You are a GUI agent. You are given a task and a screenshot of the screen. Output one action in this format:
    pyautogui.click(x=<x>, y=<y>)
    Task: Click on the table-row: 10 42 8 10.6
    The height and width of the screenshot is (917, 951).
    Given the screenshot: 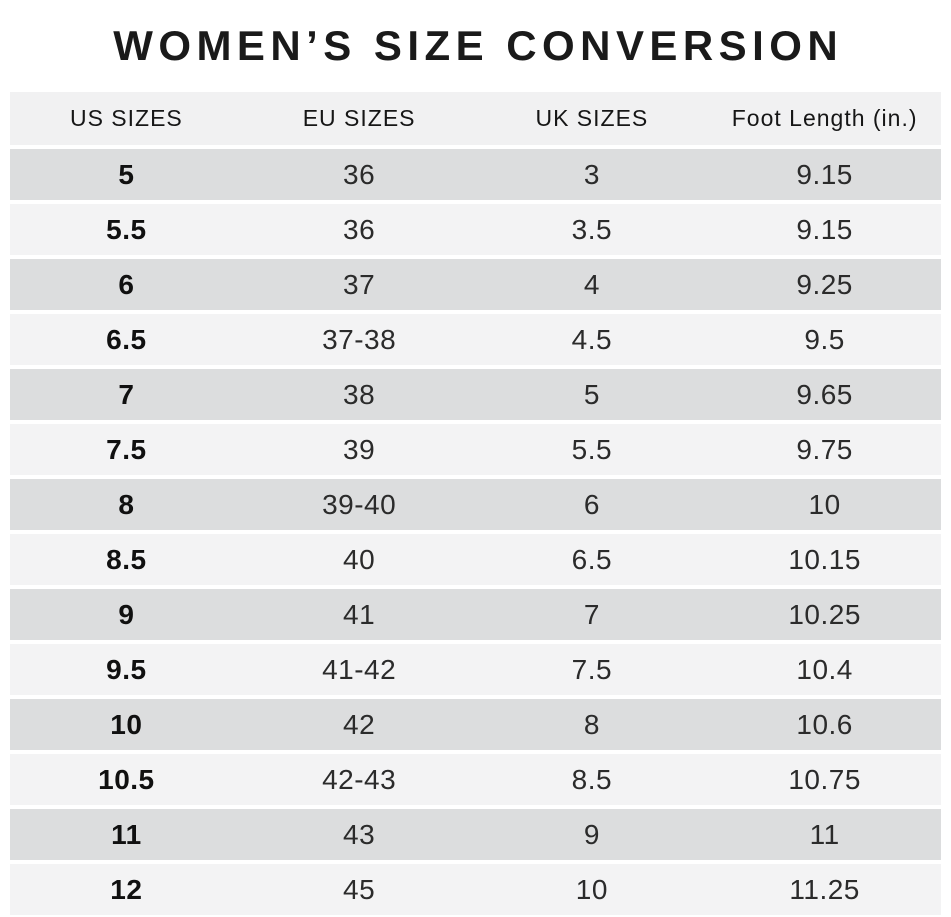 What is the action you would take?
    pyautogui.click(x=475, y=722)
    